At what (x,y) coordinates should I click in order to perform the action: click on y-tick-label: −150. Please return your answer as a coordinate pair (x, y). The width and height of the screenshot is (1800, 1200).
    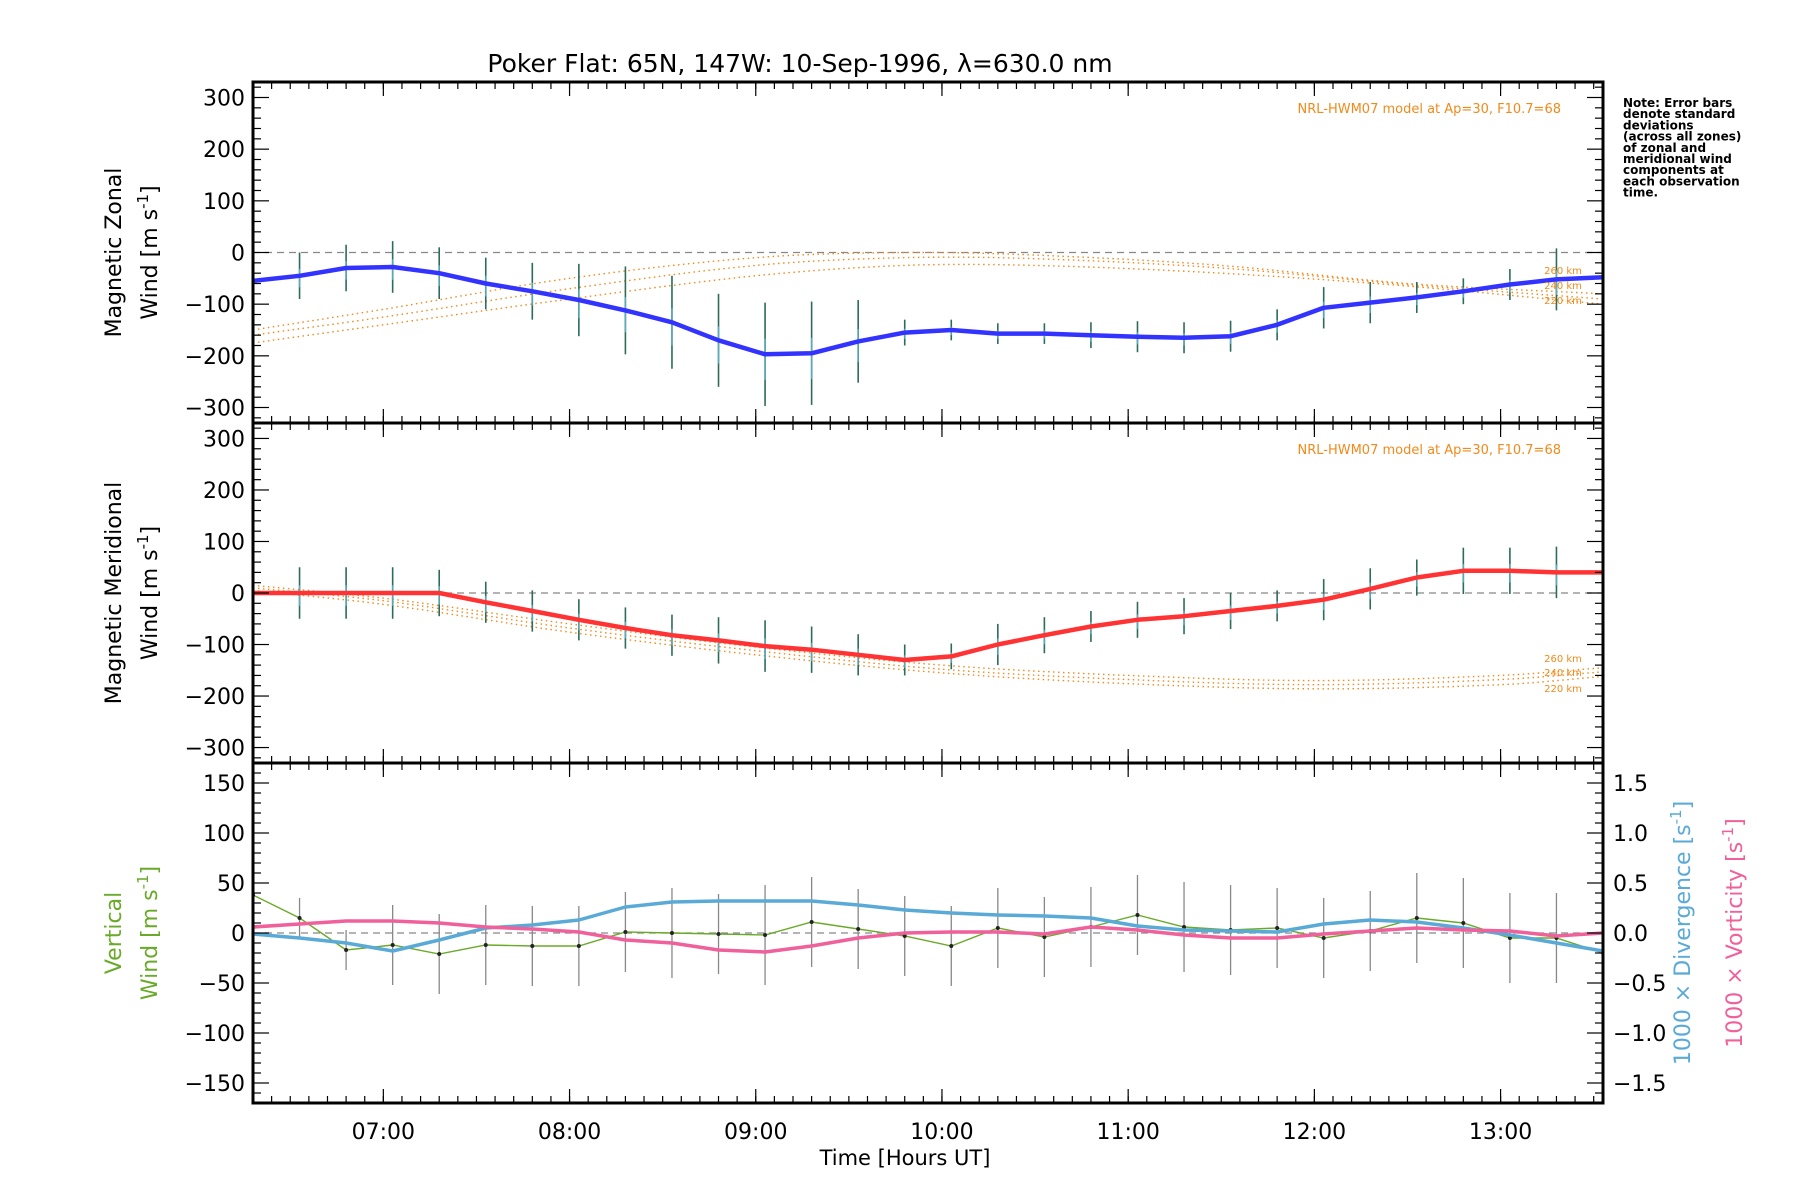
    Looking at the image, I should click on (215, 1084).